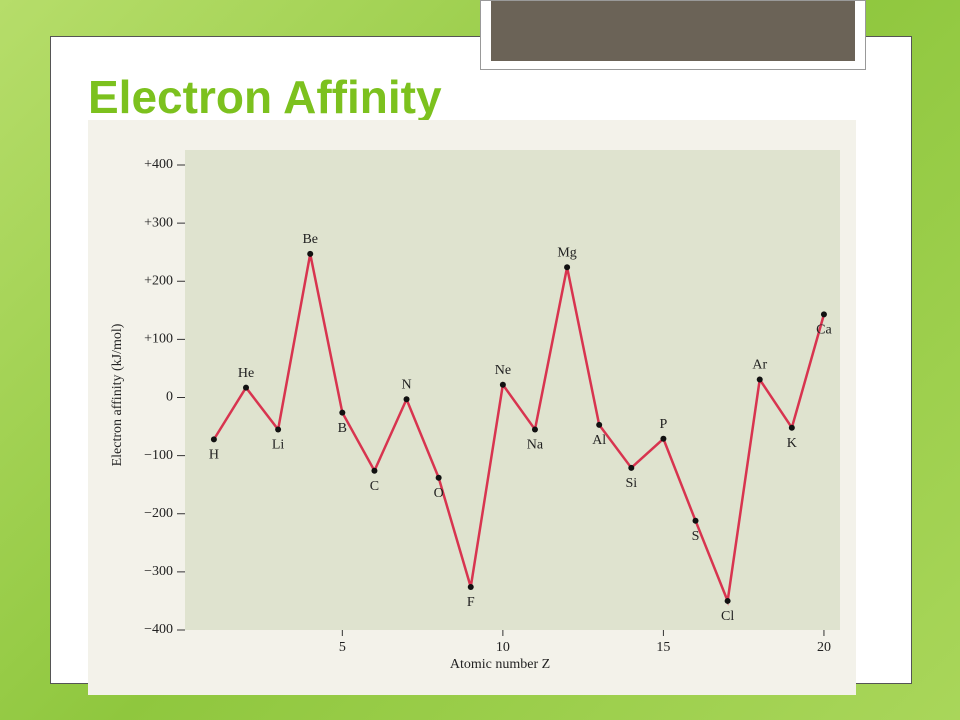 Image resolution: width=960 pixels, height=720 pixels. Describe the element at coordinates (117, 394) in the screenshot. I see `y-axis-label: Electron affinity (kJ/mol)` at that location.